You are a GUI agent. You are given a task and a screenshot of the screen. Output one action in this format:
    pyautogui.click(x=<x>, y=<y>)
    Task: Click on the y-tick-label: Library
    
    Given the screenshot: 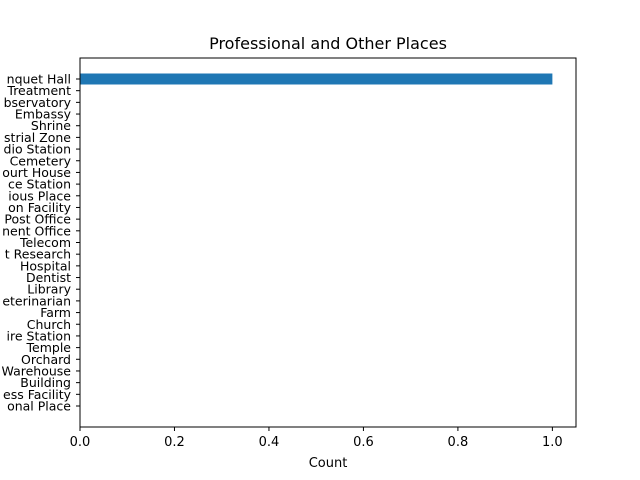 What is the action you would take?
    pyautogui.click(x=49, y=289)
    